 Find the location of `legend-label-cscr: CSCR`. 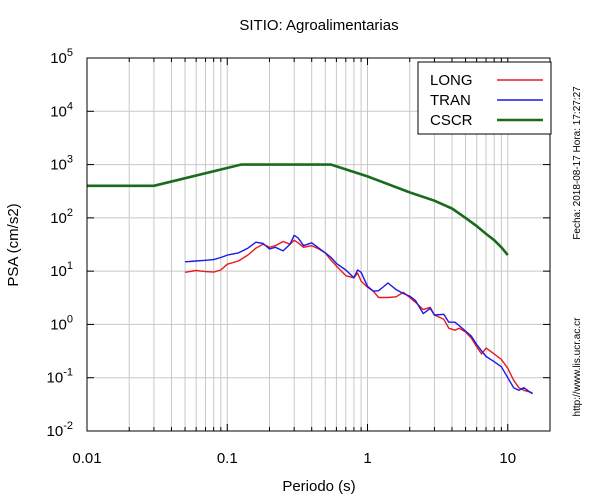

legend-label-cscr: CSCR is located at coordinates (451, 120).